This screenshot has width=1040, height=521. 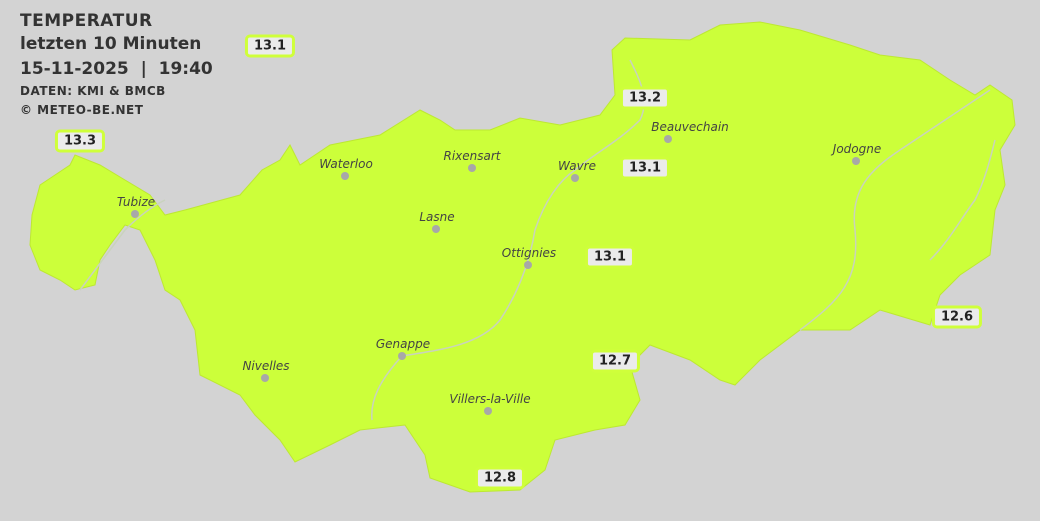 What do you see at coordinates (136, 202) in the screenshot?
I see `town-label: Tubize` at bounding box center [136, 202].